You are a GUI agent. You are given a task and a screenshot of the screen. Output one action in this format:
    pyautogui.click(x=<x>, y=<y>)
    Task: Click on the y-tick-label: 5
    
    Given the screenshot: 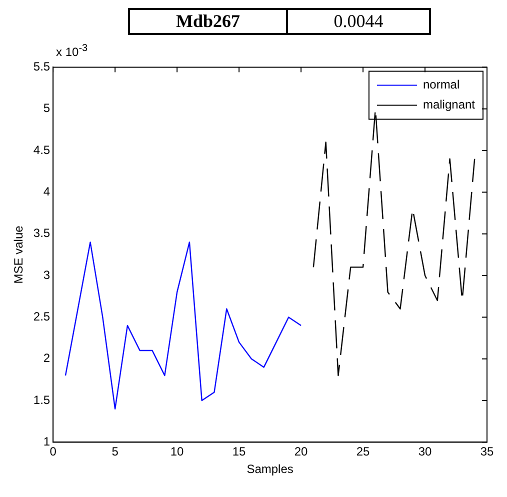 What is the action you would take?
    pyautogui.click(x=46, y=108)
    